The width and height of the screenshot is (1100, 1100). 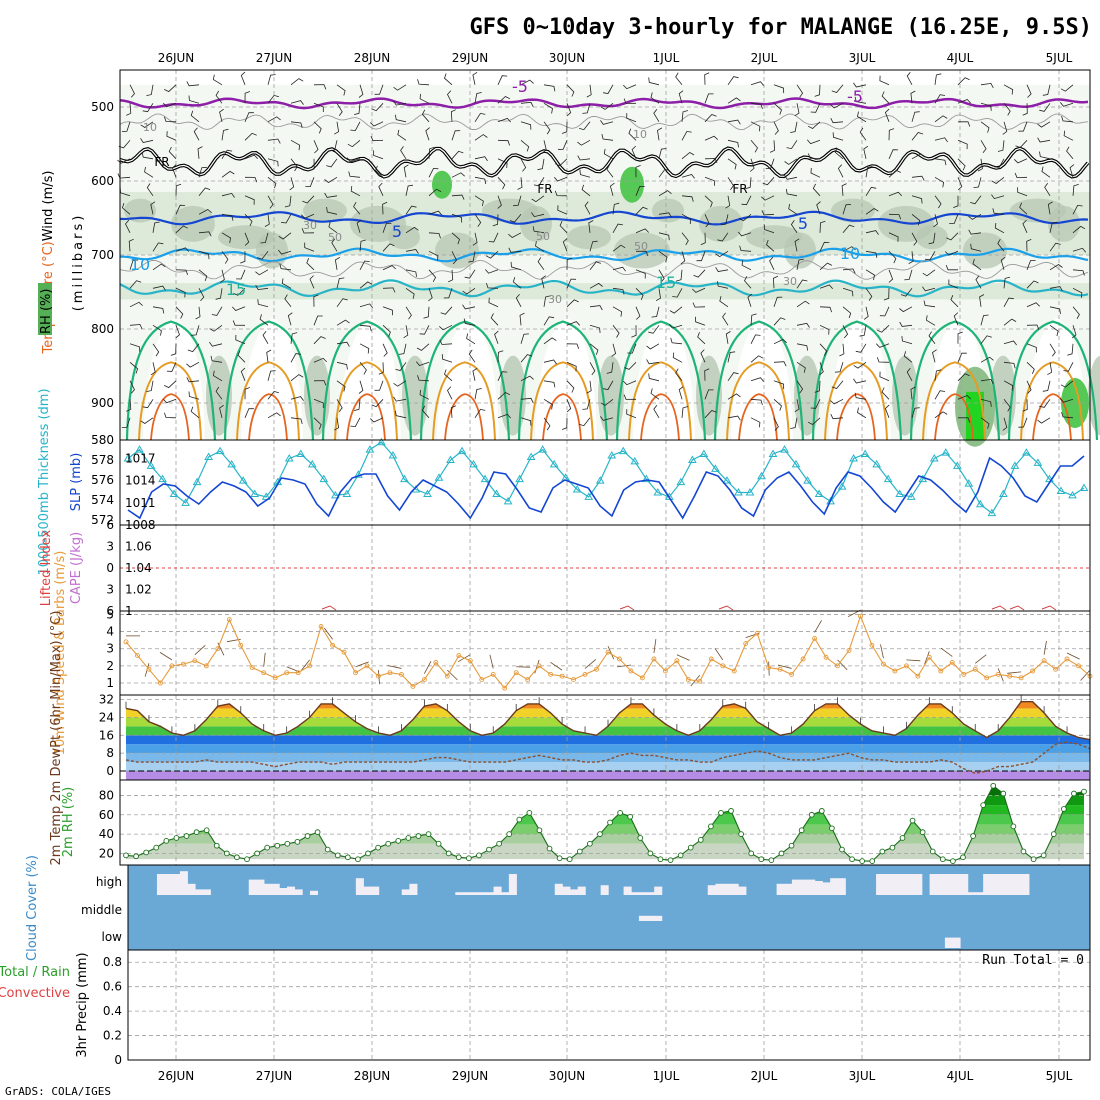 What do you see at coordinates (110, 649) in the screenshot?
I see `wd-ytick-2: 3` at bounding box center [110, 649].